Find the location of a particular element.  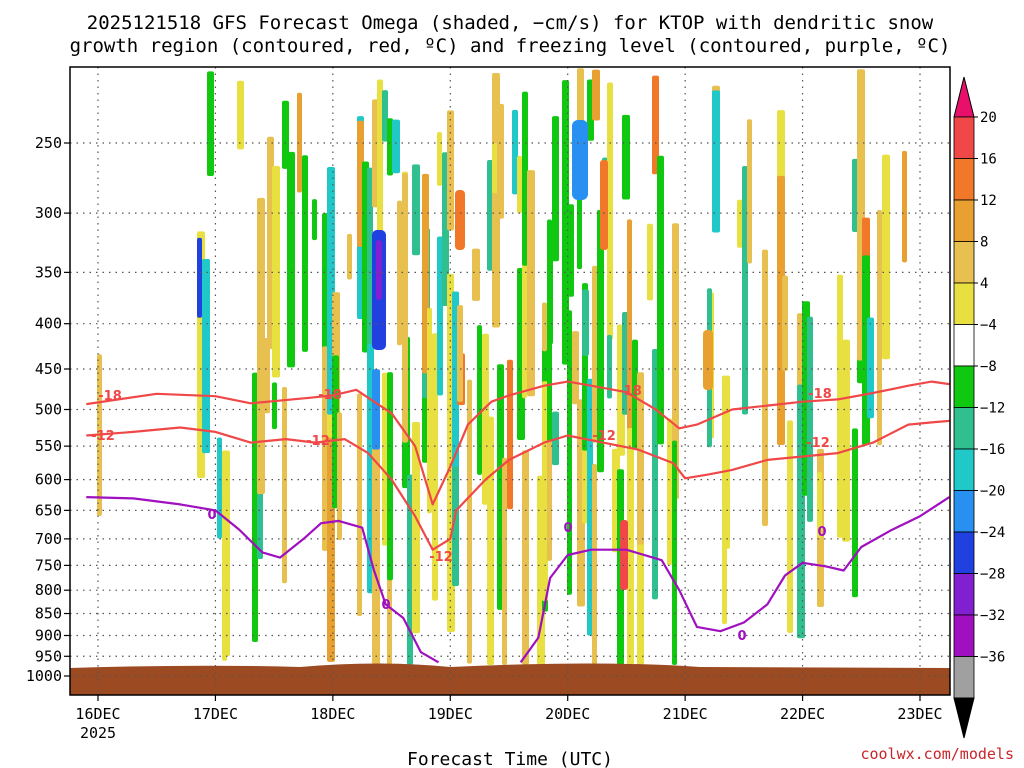

colorbar-tick-label: 16 is located at coordinates (988, 160).